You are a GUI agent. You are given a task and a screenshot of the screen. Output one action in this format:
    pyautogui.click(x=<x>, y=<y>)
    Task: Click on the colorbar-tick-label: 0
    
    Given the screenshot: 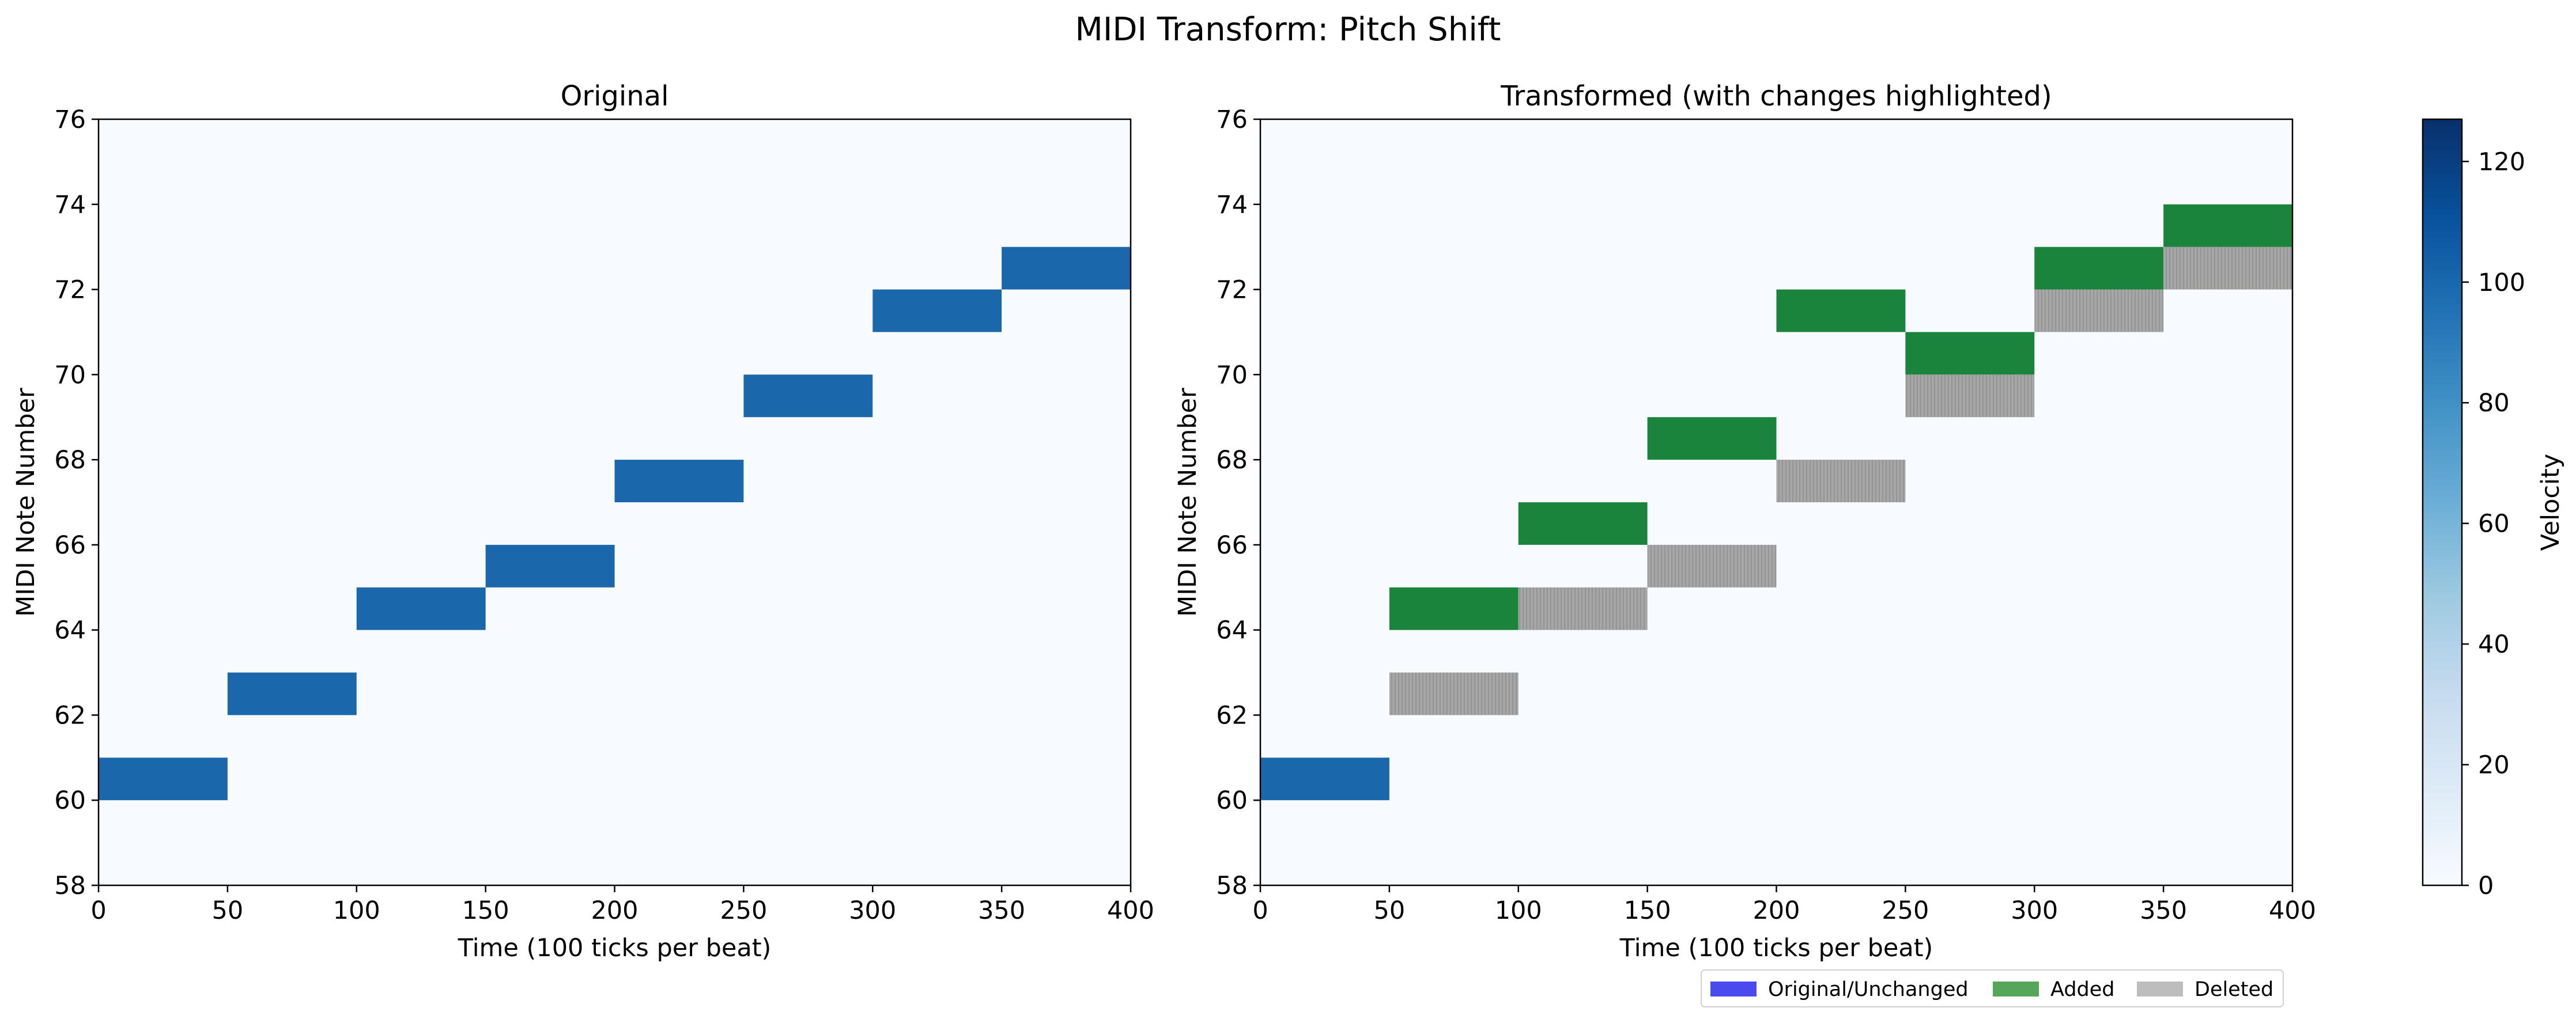 What is the action you would take?
    pyautogui.click(x=2486, y=886)
    